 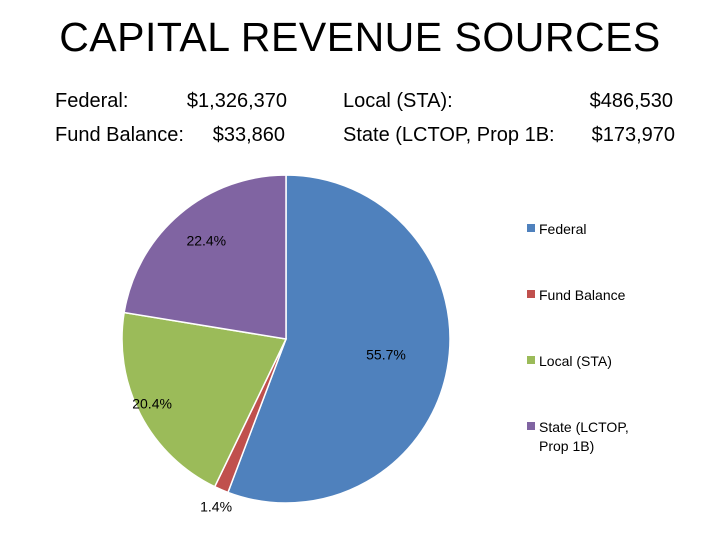 I want to click on summary-state: State (LCTOP, Prop 1B: $173,970, so click(x=509, y=135).